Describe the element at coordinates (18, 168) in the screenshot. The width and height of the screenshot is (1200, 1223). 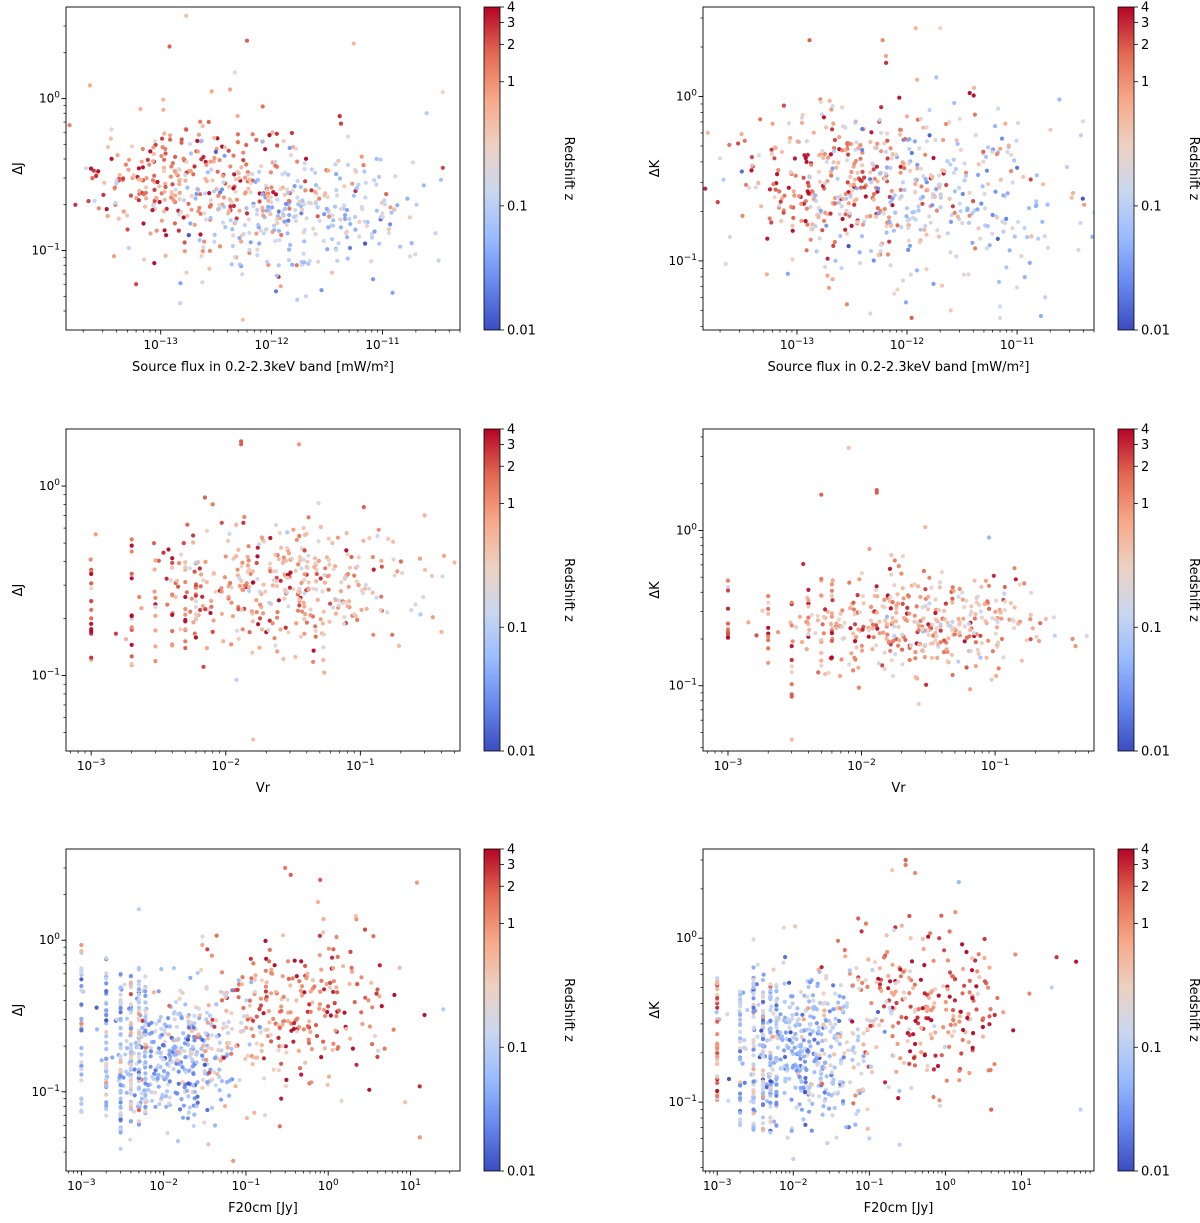
I see `y-axis-label: ΔJ` at that location.